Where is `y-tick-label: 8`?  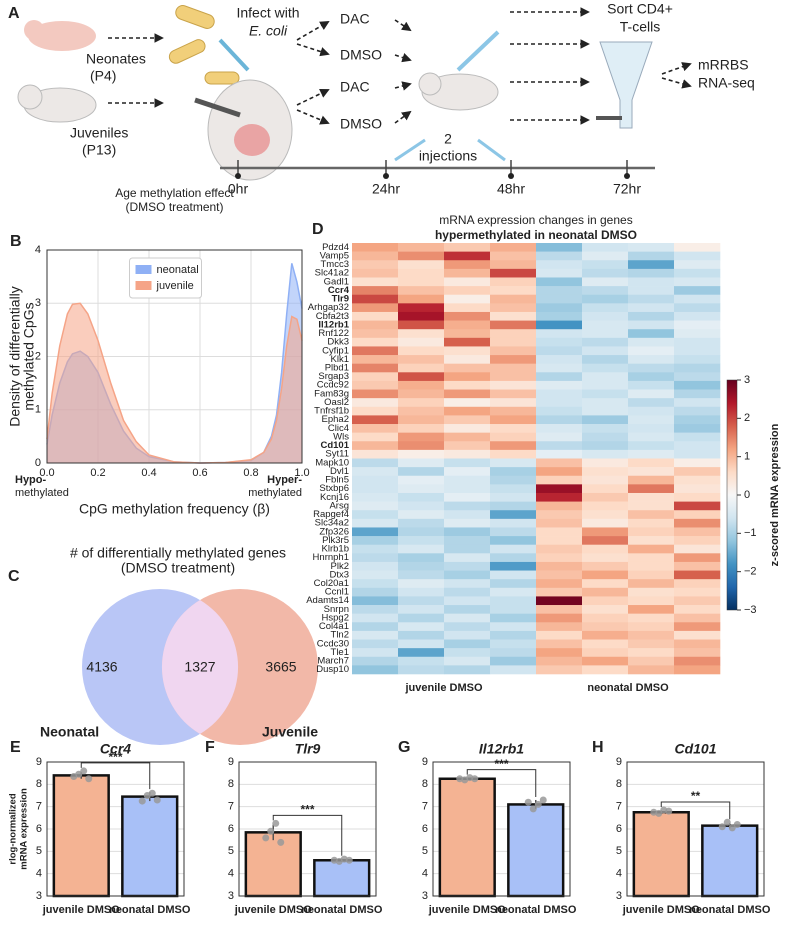
y-tick-label: 8 is located at coordinates (39, 784).